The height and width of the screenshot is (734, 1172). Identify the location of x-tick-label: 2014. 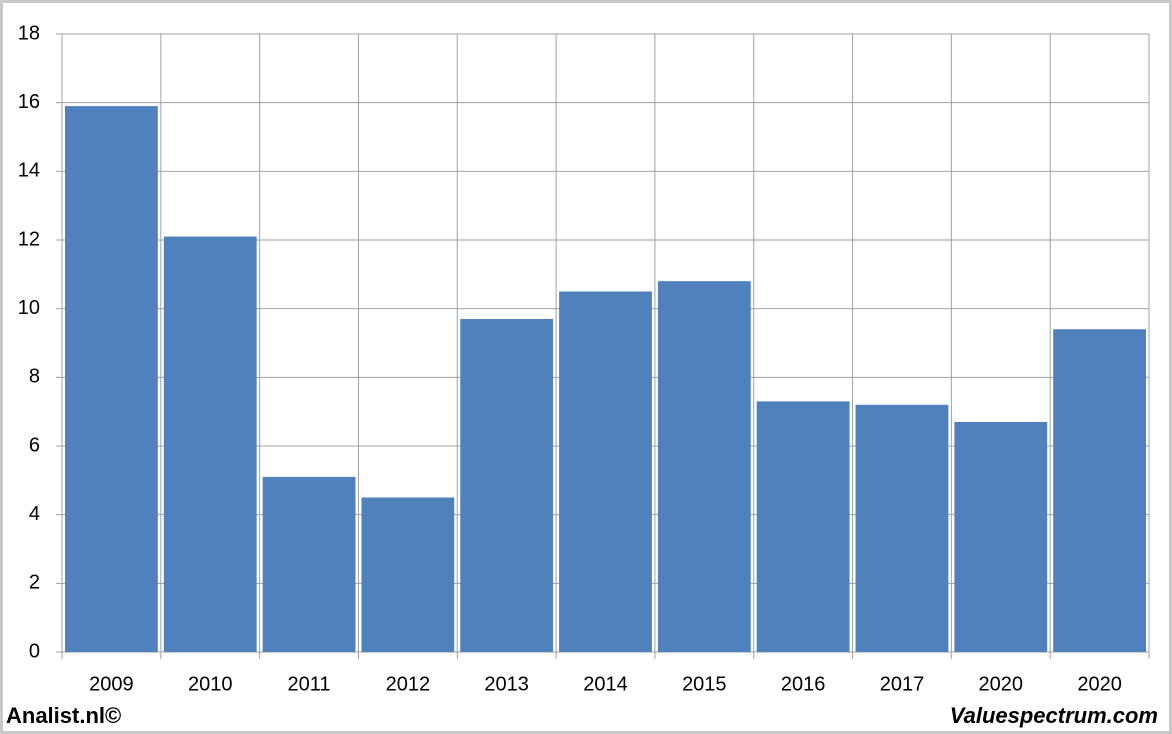
(605, 684).